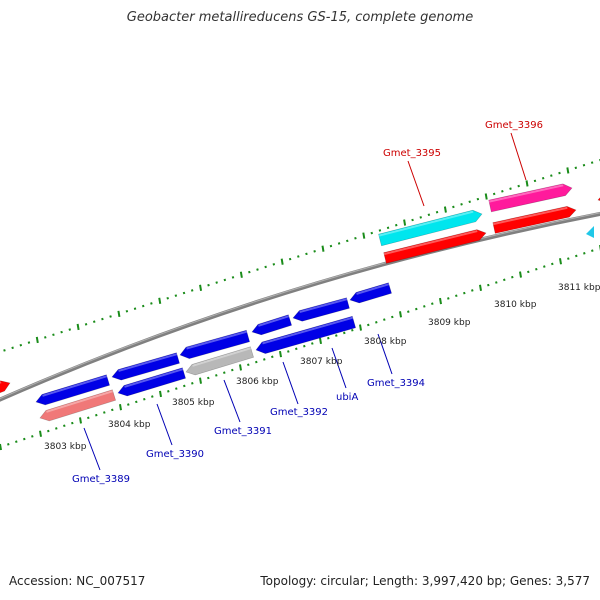  Describe the element at coordinates (214, 344) in the screenshot. I see `gene-arrow-rev-c` at that location.